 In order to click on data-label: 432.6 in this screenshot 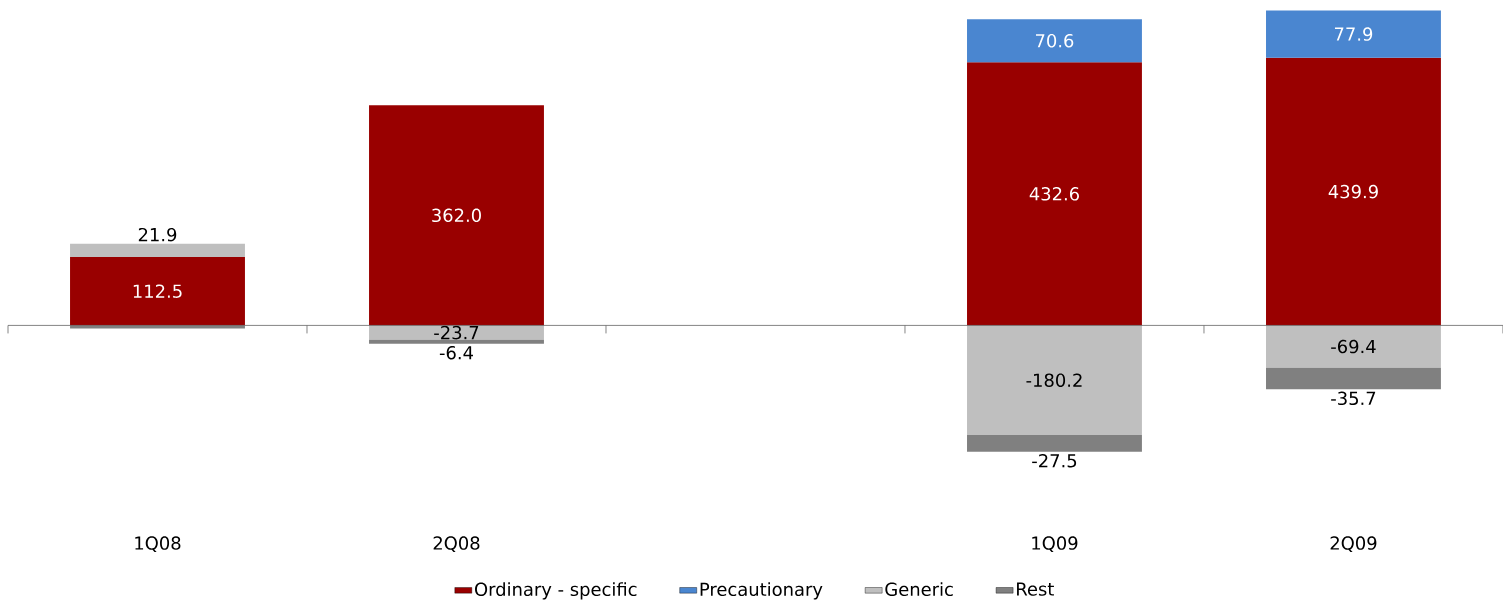, I will do `click(1054, 194)`.